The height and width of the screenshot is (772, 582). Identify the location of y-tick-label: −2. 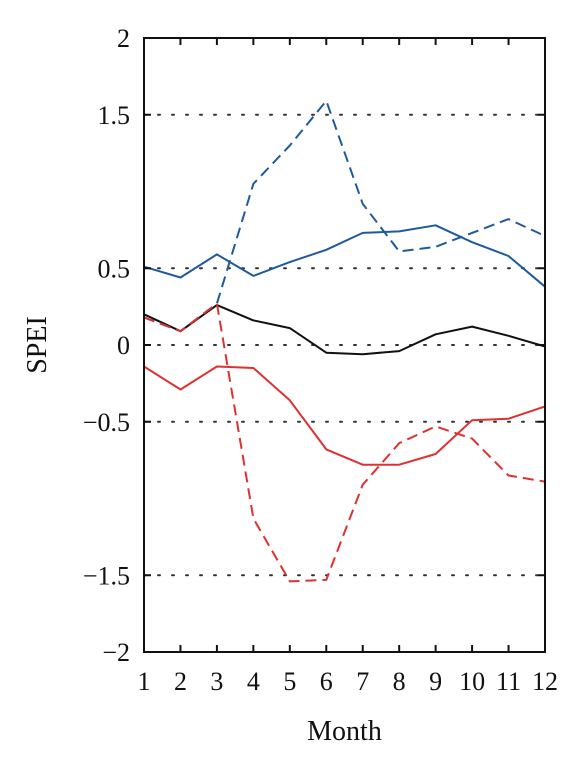
(116, 652).